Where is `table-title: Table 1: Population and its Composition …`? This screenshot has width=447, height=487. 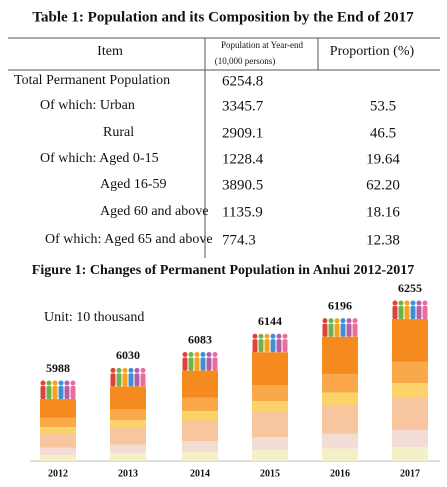
table-title: Table 1: Population and its Composition … is located at coordinates (223, 17).